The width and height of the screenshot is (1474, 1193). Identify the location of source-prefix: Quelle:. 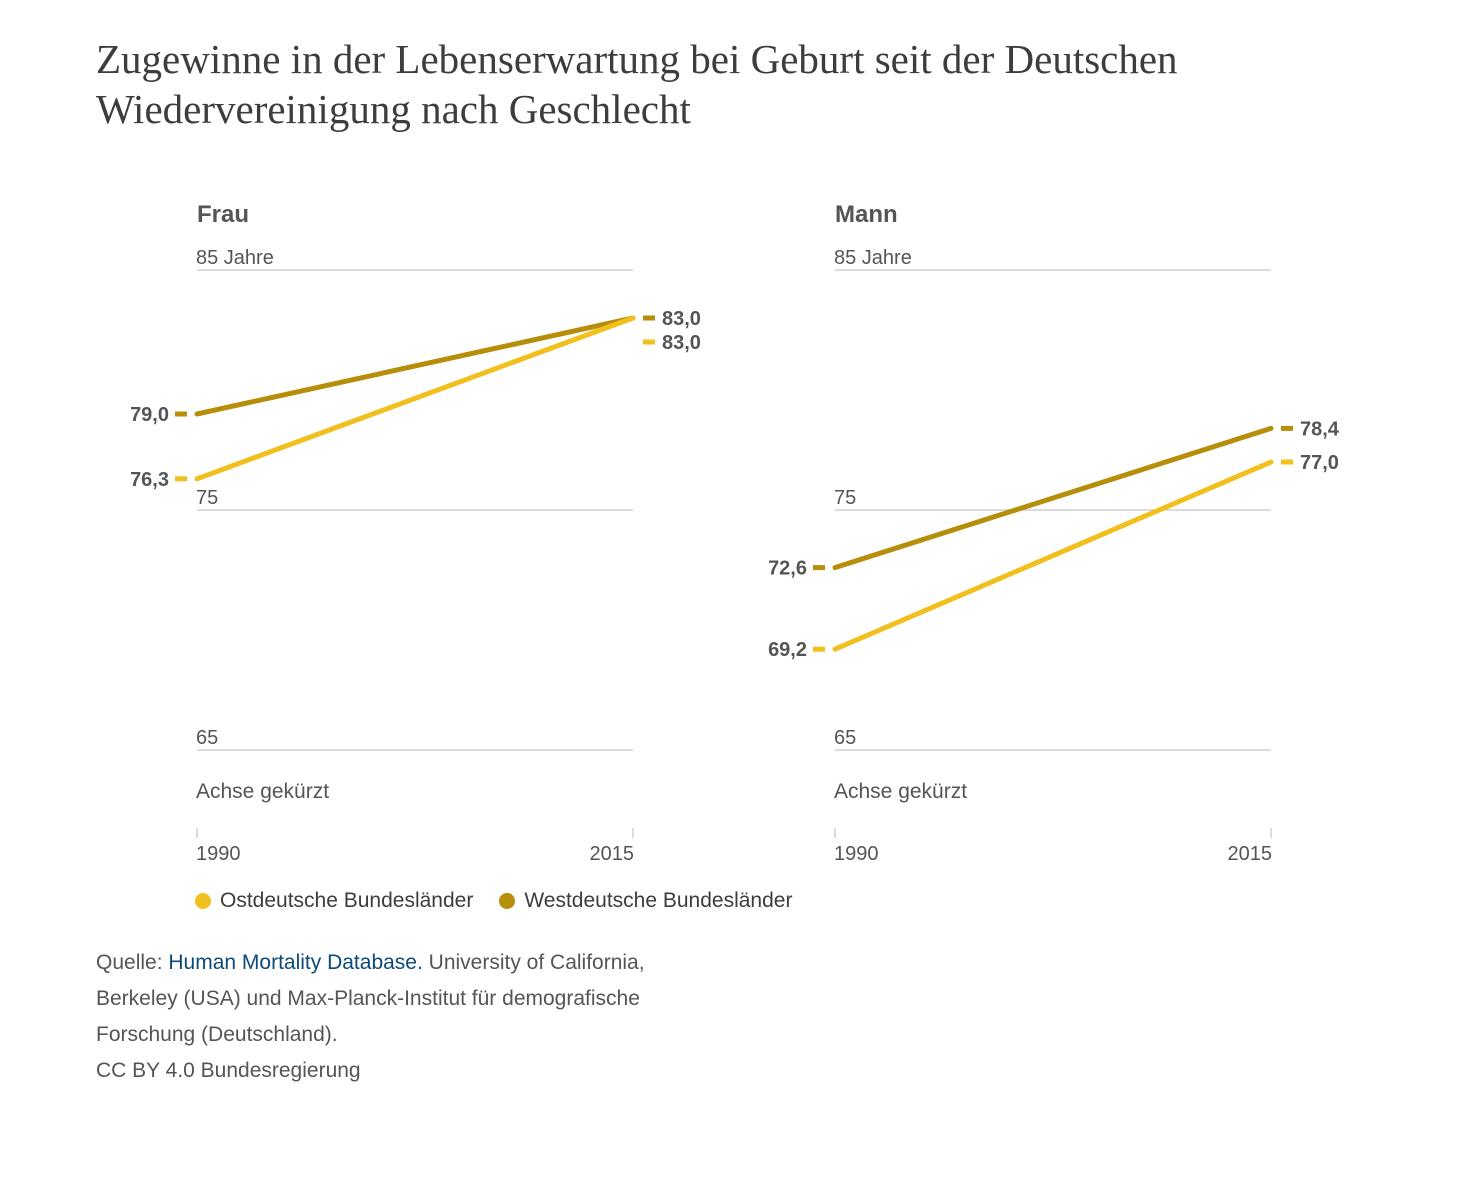
(132, 962).